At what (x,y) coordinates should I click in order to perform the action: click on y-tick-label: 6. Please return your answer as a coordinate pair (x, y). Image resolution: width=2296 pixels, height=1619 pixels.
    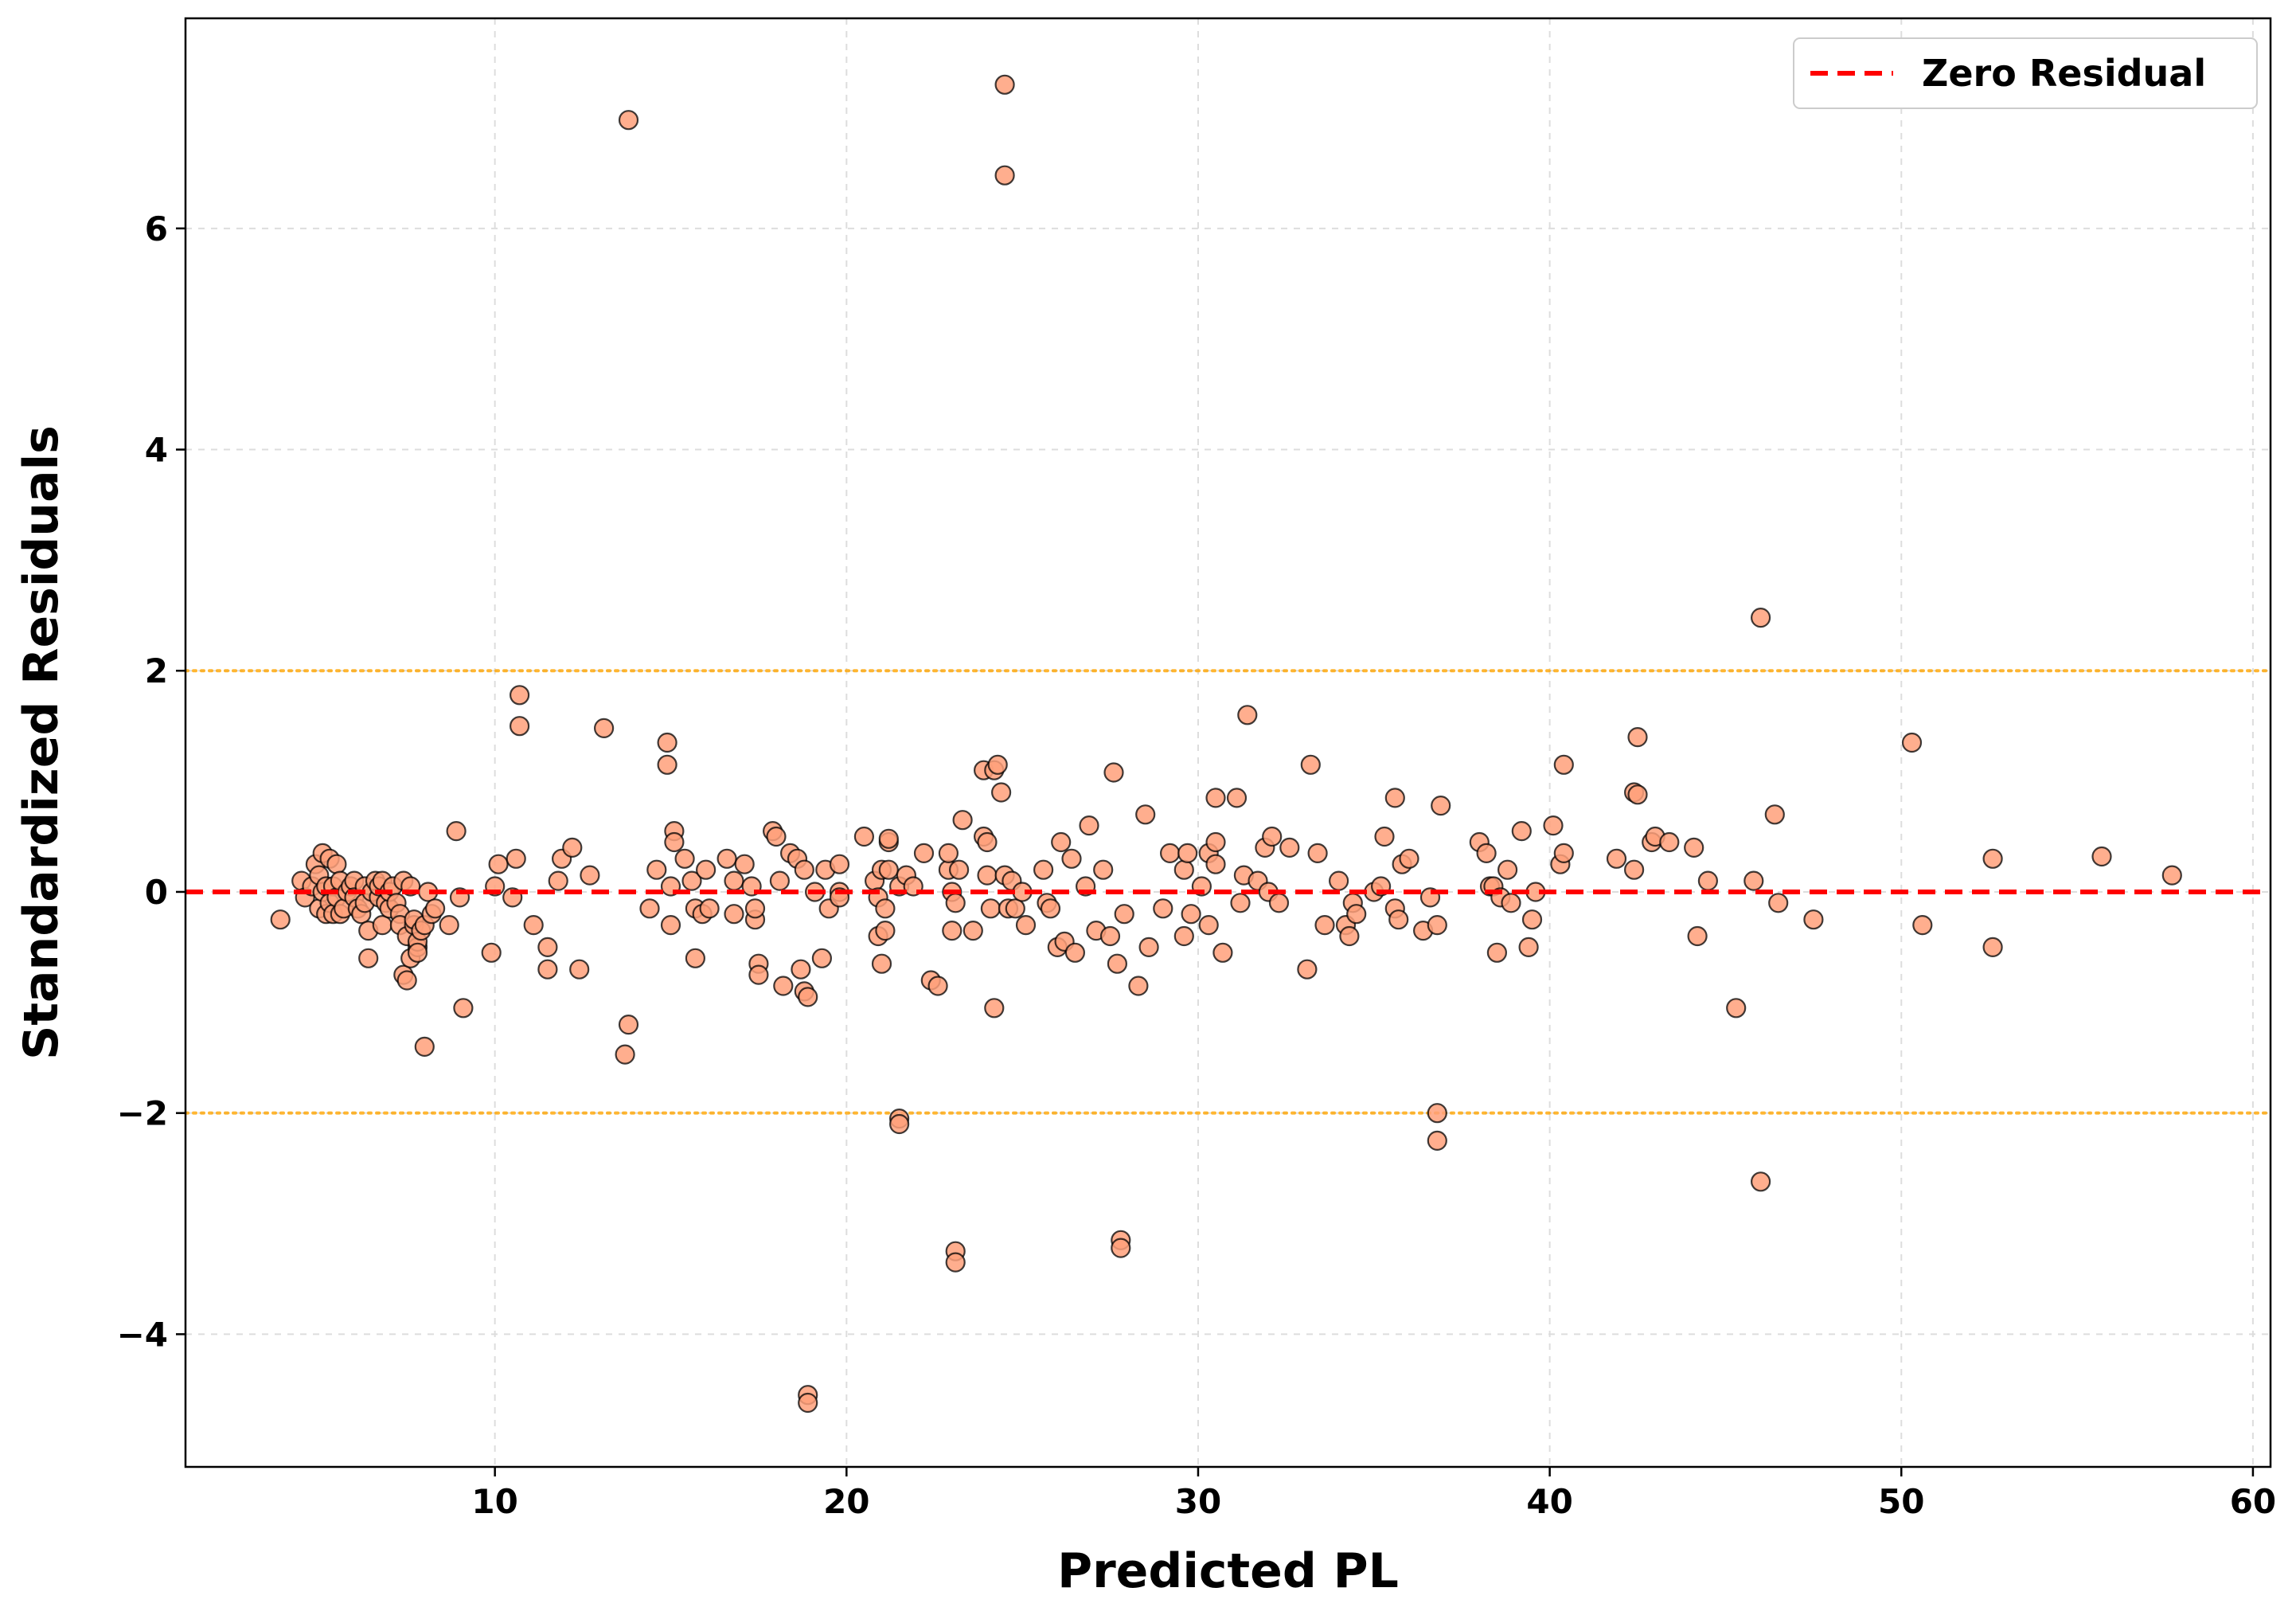
    Looking at the image, I should click on (156, 228).